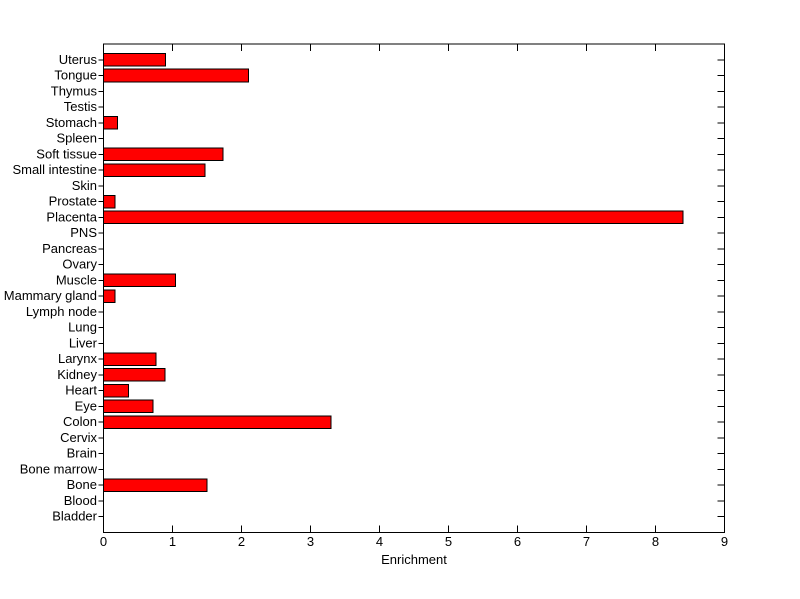 This screenshot has width=800, height=599. I want to click on y-category-label: Brain, so click(82, 453).